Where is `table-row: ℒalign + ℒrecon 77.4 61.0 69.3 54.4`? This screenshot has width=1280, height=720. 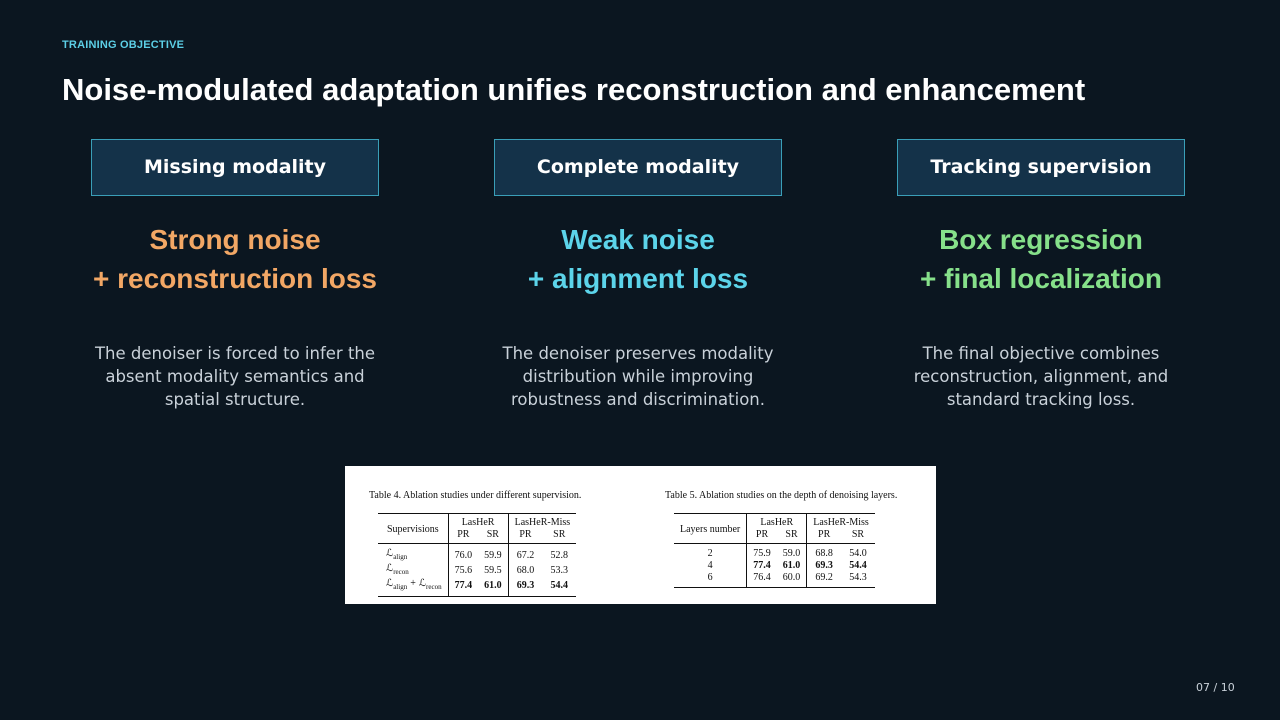 table-row: ℒalign + ℒrecon 77.4 61.0 69.3 54.4 is located at coordinates (477, 587).